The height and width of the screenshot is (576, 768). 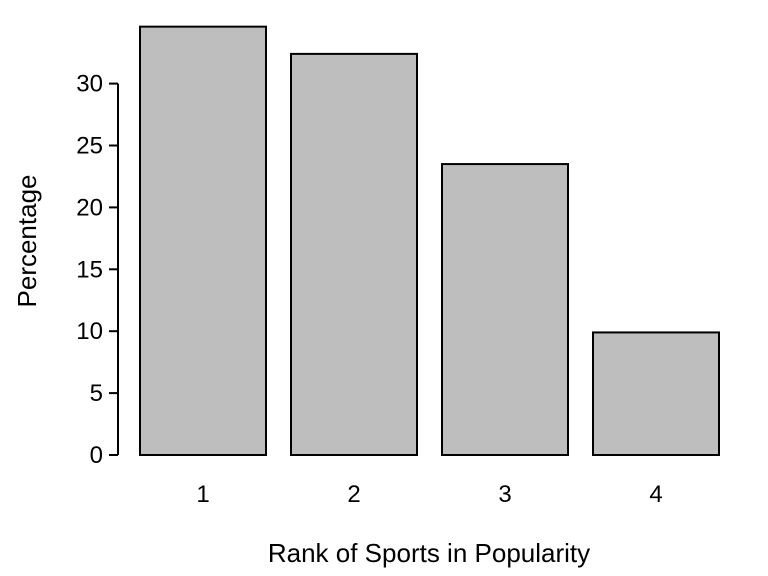 What do you see at coordinates (655, 494) in the screenshot?
I see `x-tick-label: 4` at bounding box center [655, 494].